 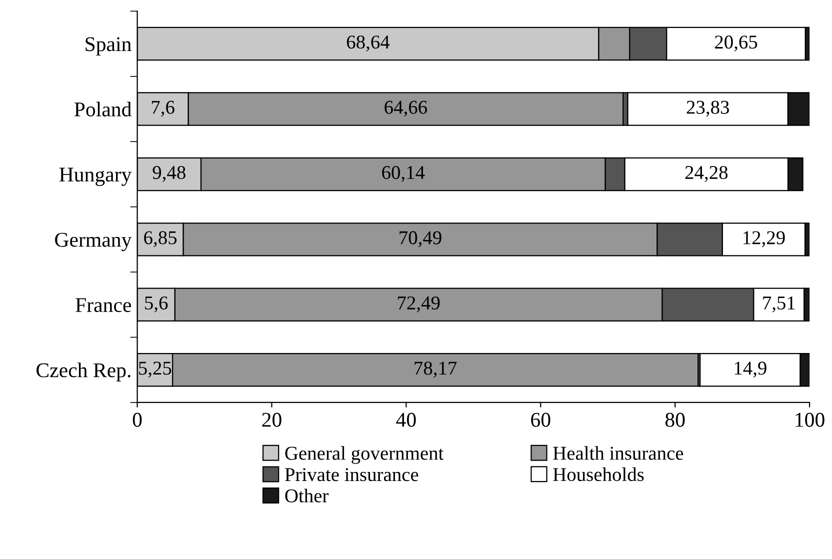 I want to click on data-label: 9,48, so click(x=169, y=174).